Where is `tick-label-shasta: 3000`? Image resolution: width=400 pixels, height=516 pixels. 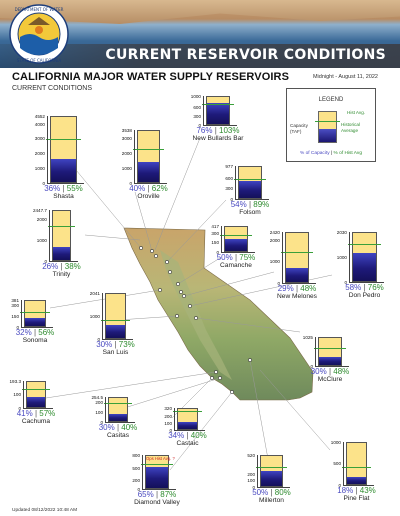 tick-label-shasta: 3000 is located at coordinates (39, 139).